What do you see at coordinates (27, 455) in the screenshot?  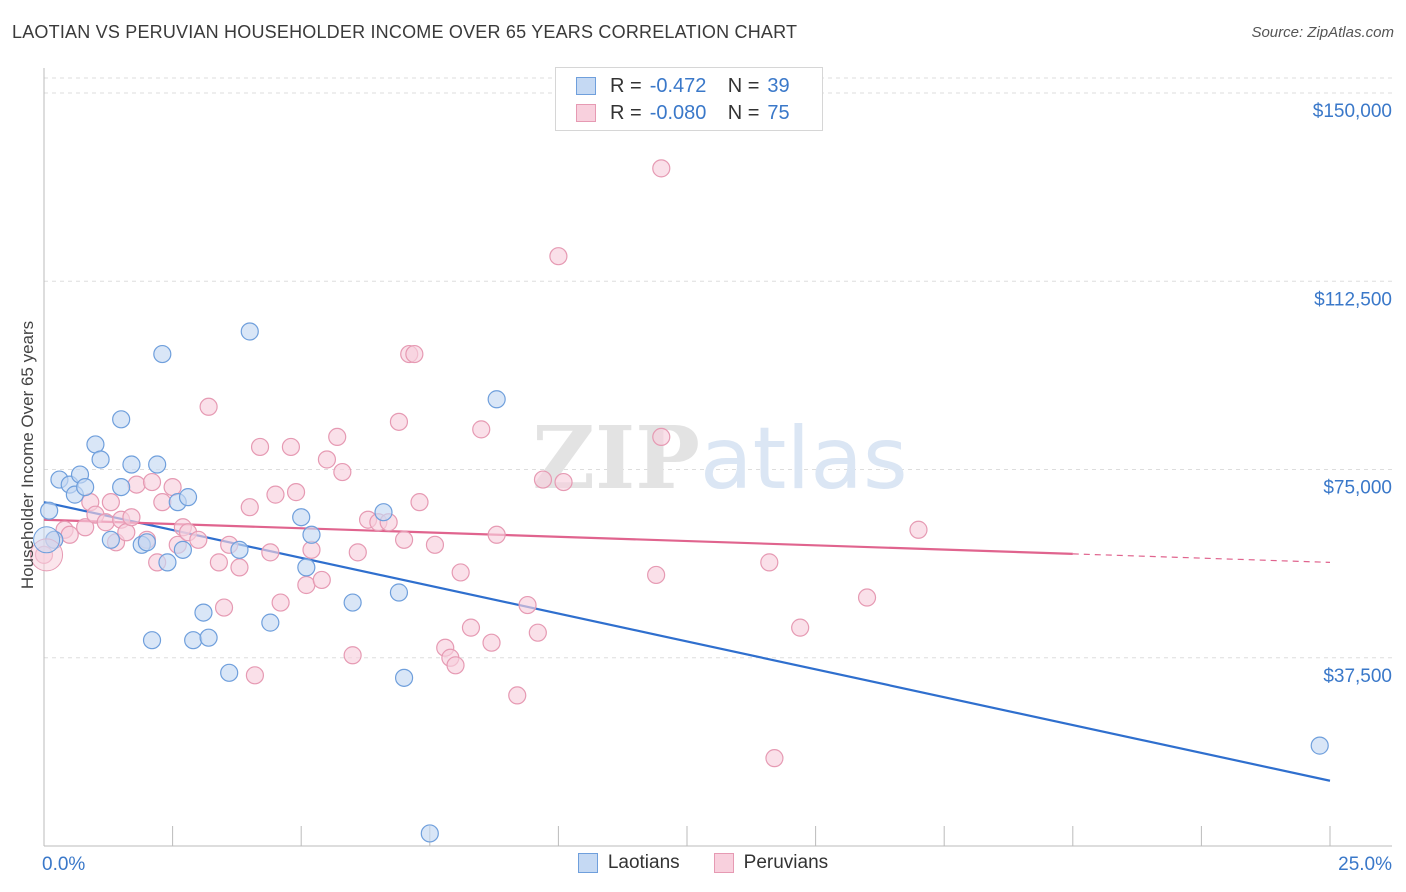 I see `y-axis-label: Householder Income Over 65 years` at bounding box center [27, 455].